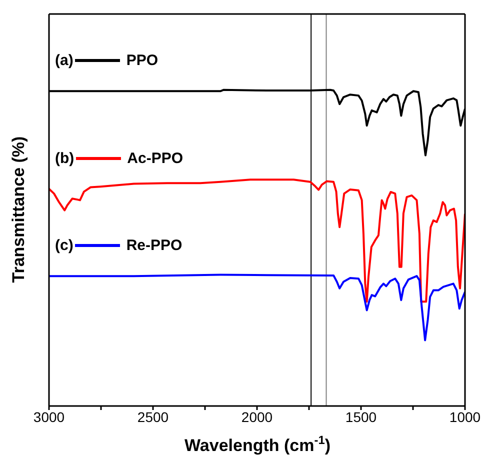  Describe the element at coordinates (64, 158) in the screenshot. I see `annotation: (b)` at that location.